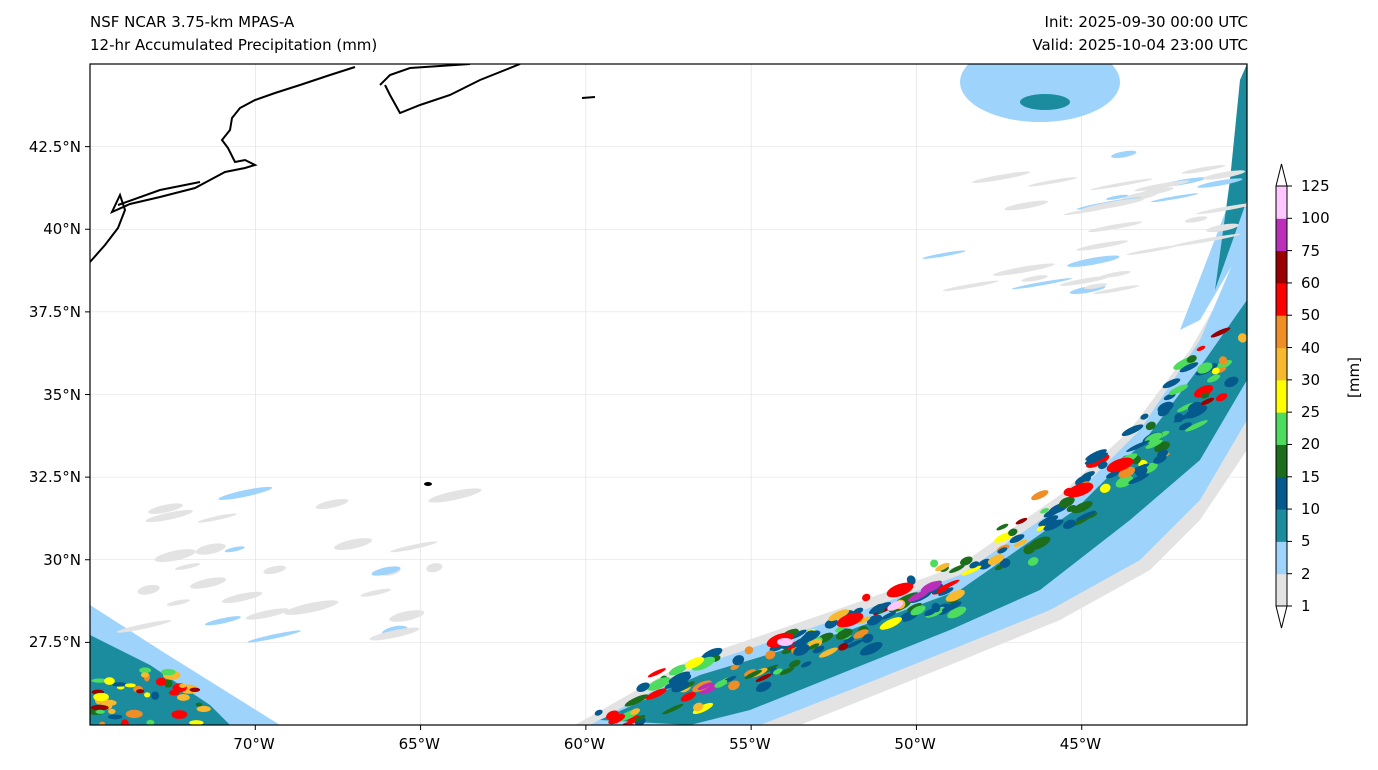 The height and width of the screenshot is (770, 1378). I want to click on precip-north-blob, so click(1040, 93).